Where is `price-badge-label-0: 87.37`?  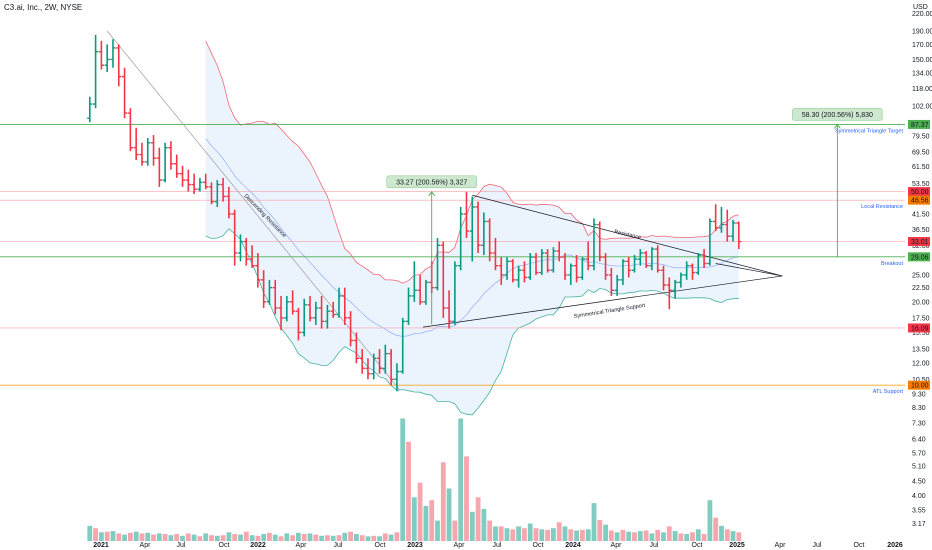
price-badge-label-0: 87.37 is located at coordinates (920, 125).